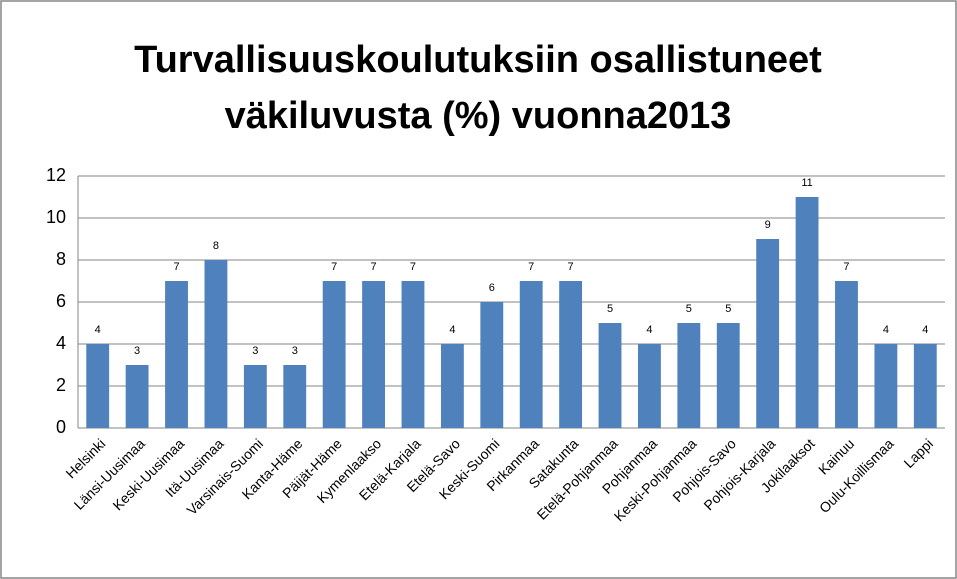  What do you see at coordinates (806, 183) in the screenshot?
I see `data-label: 11` at bounding box center [806, 183].